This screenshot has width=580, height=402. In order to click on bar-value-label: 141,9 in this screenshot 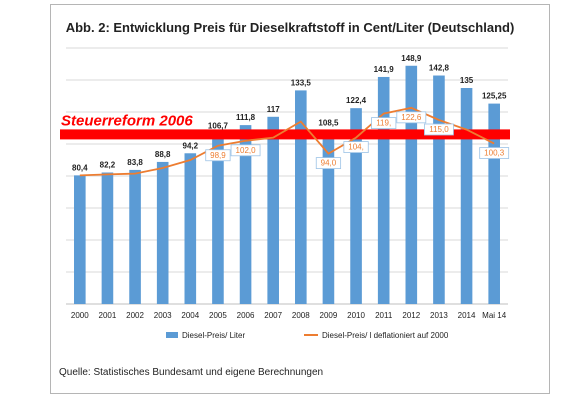, I will do `click(384, 69)`.